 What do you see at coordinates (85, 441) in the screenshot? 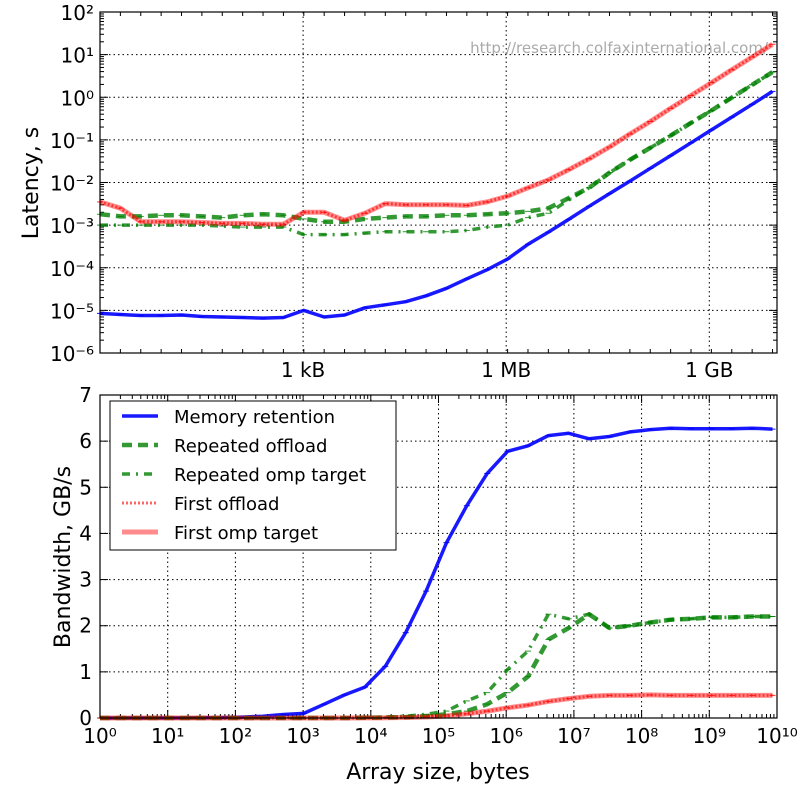
I see `y-tick-label: 6` at bounding box center [85, 441].